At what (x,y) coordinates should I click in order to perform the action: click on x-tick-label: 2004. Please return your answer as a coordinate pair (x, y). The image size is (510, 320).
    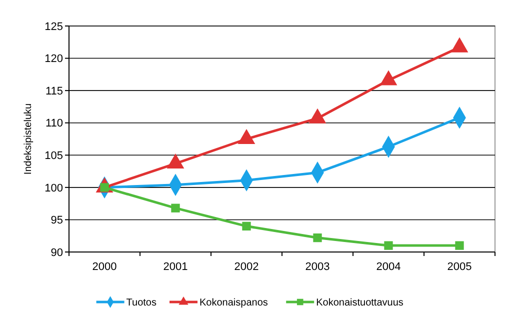
    Looking at the image, I should click on (388, 267).